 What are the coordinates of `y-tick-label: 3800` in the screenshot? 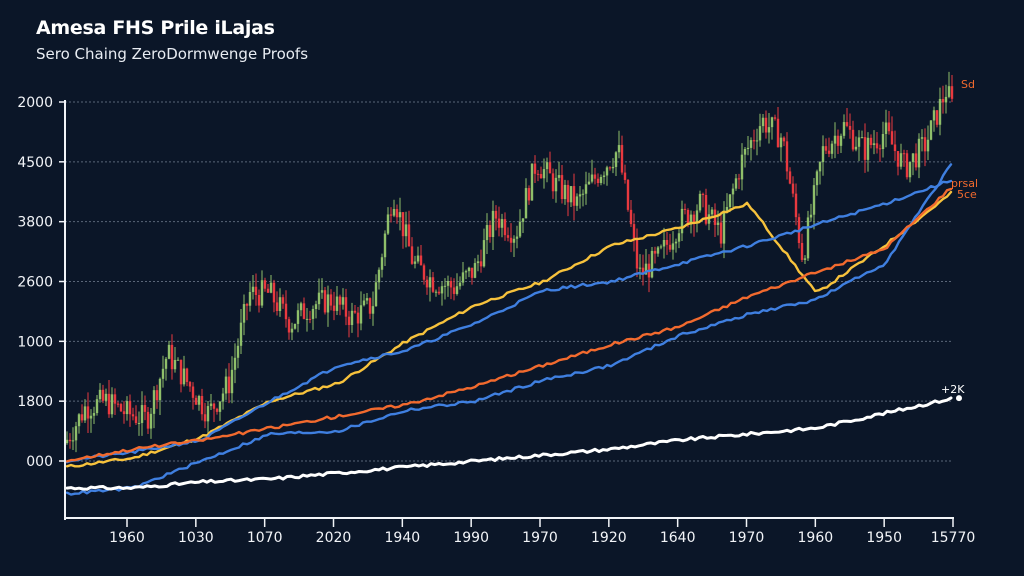 It's located at (35, 223).